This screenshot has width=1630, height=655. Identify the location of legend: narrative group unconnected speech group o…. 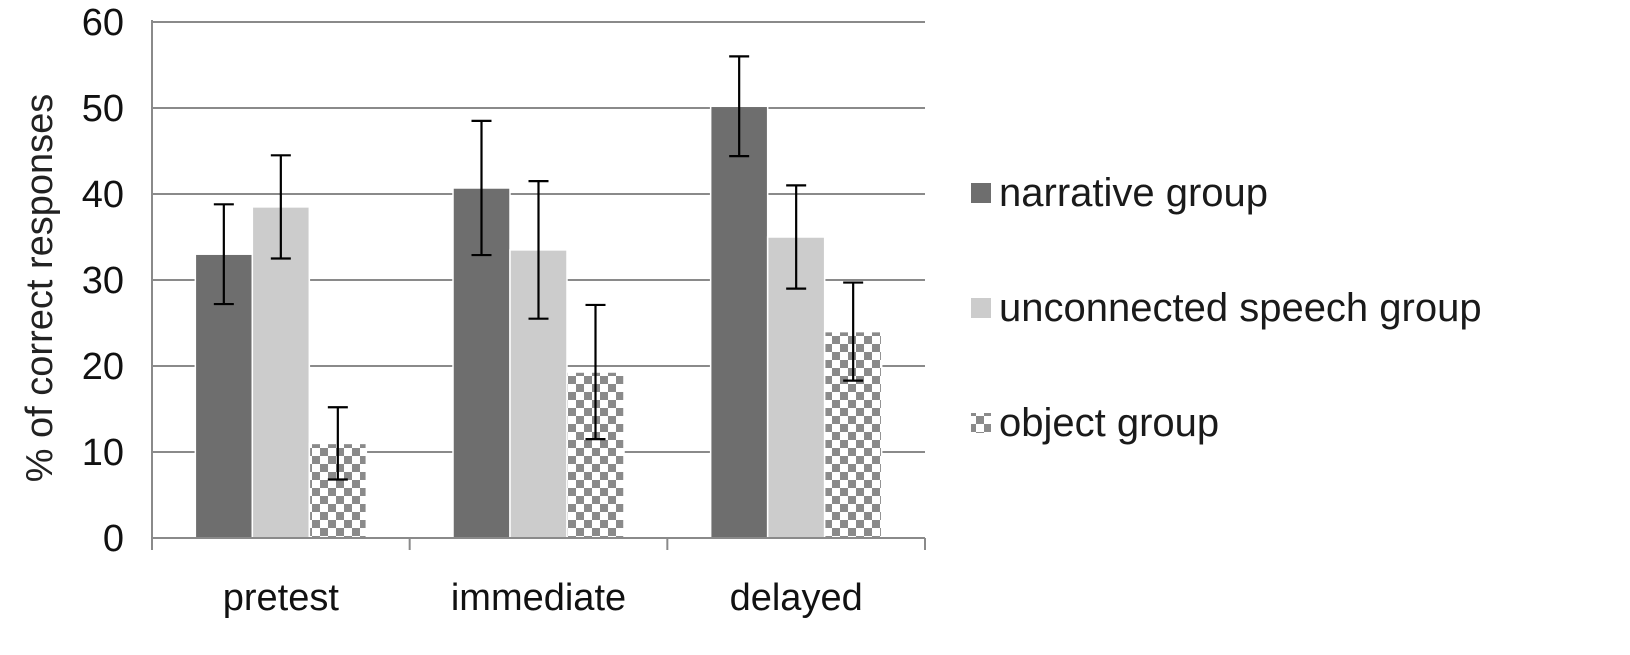
(1226, 308).